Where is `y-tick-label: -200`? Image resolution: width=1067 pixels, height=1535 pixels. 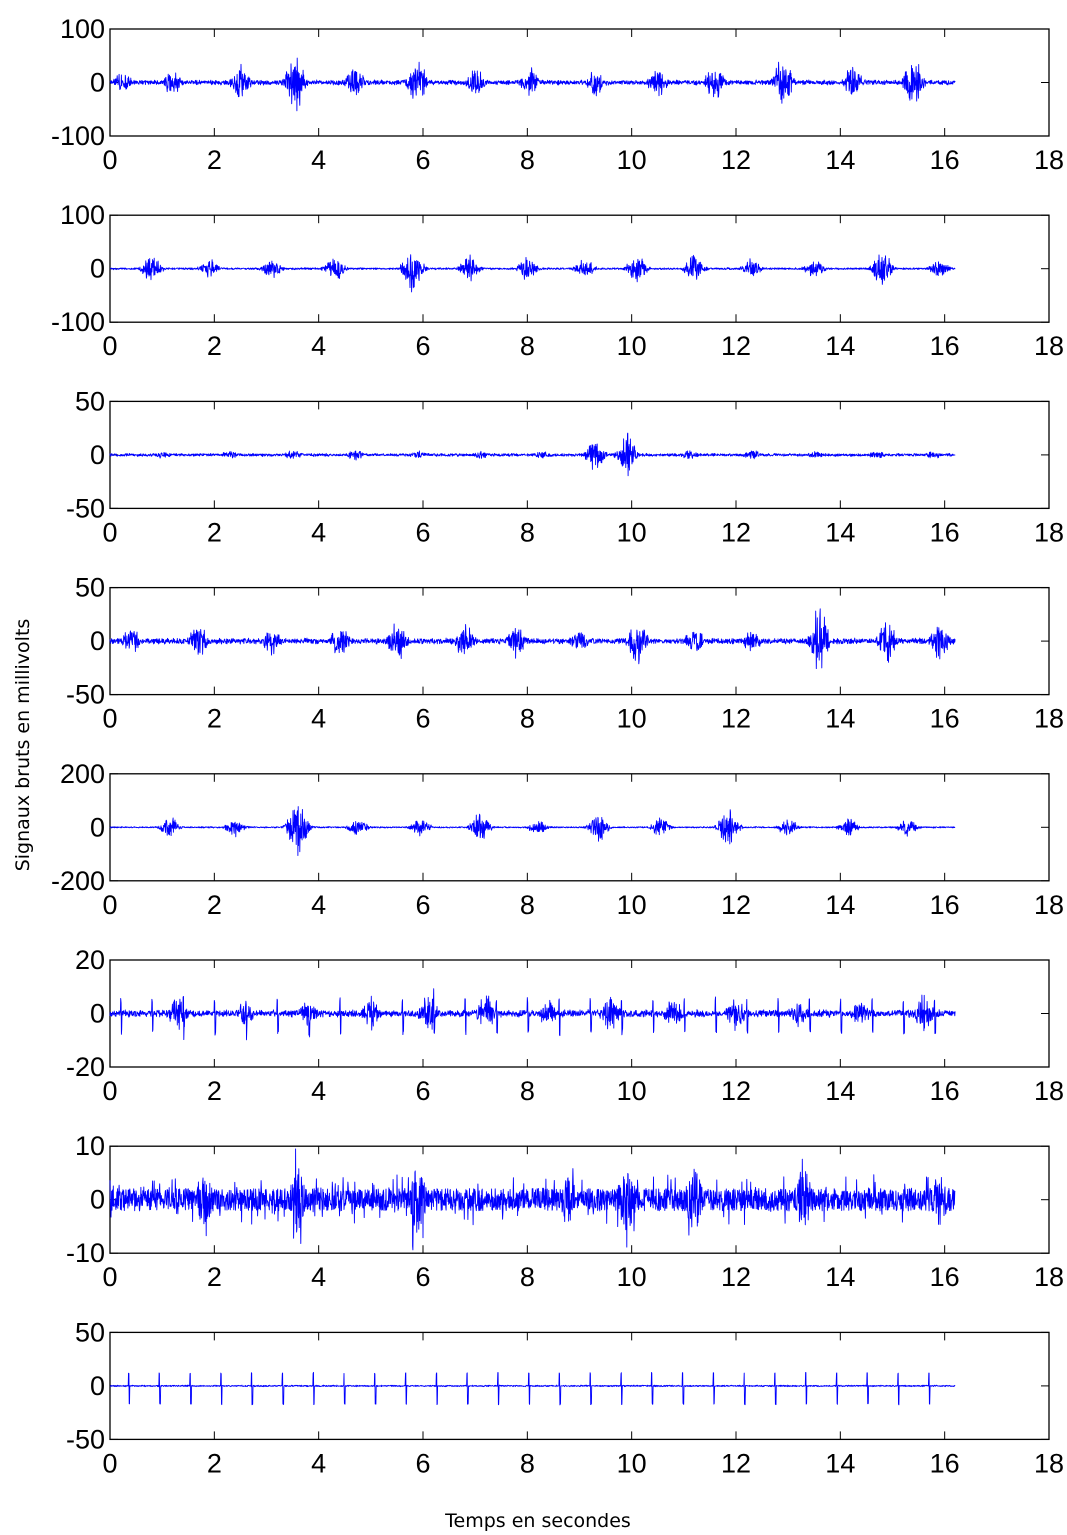
y-tick-label: -200 is located at coordinates (78, 881).